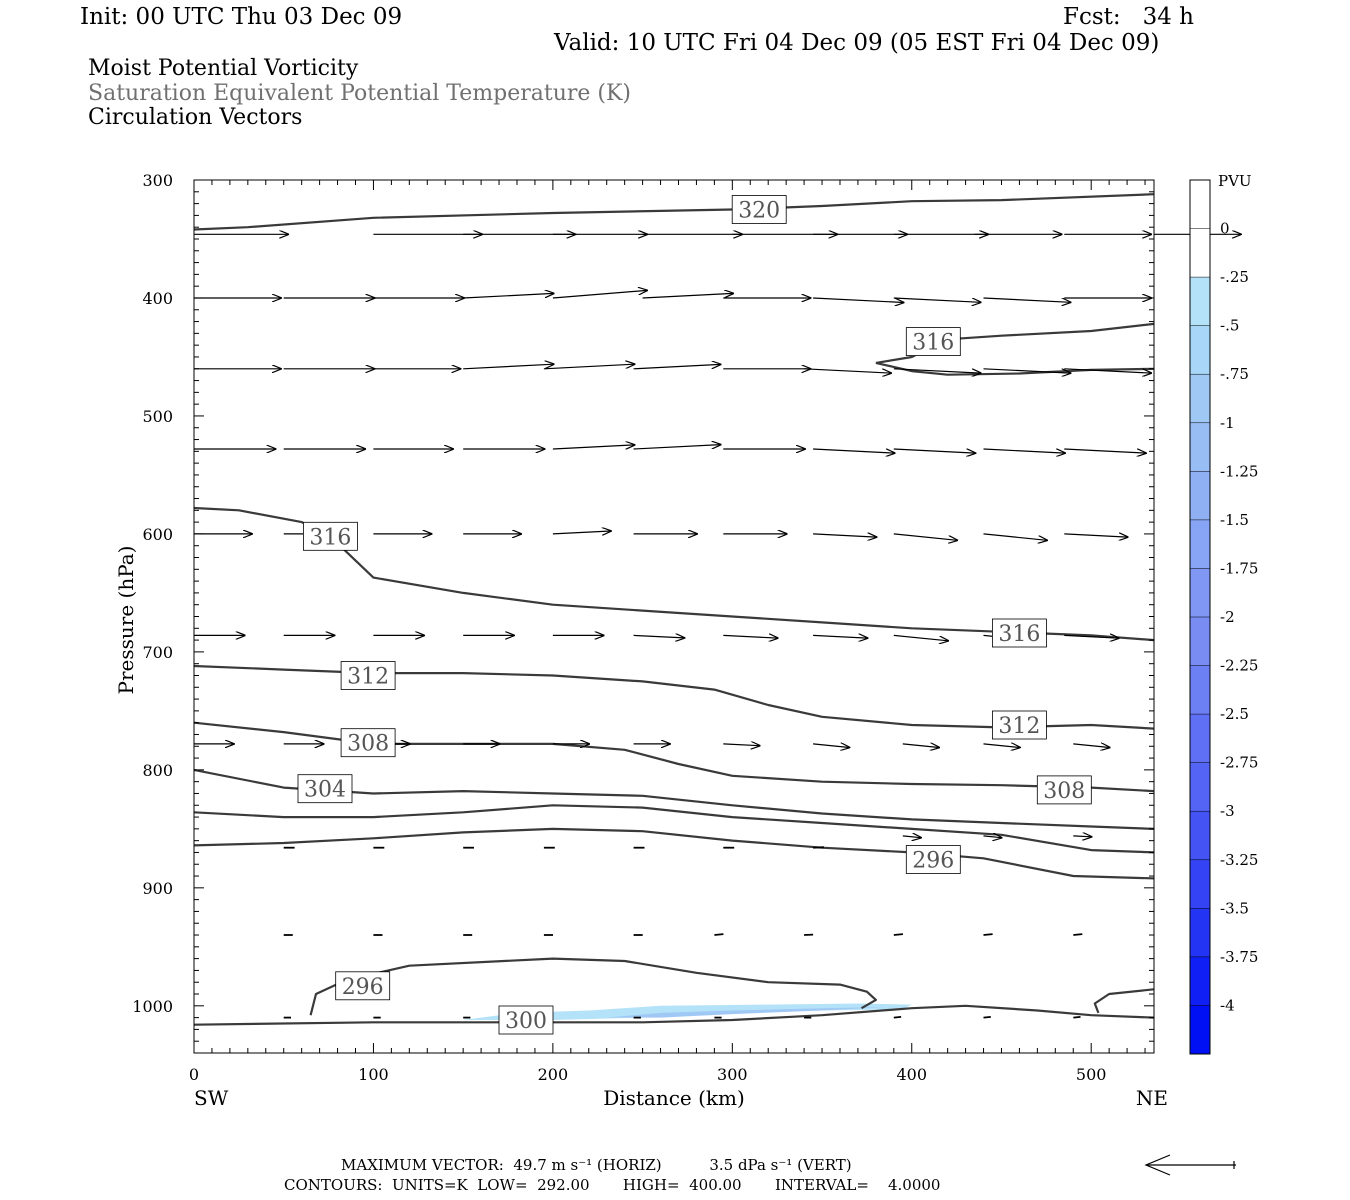  I want to click on y-tick-label-500: 500, so click(157, 416).